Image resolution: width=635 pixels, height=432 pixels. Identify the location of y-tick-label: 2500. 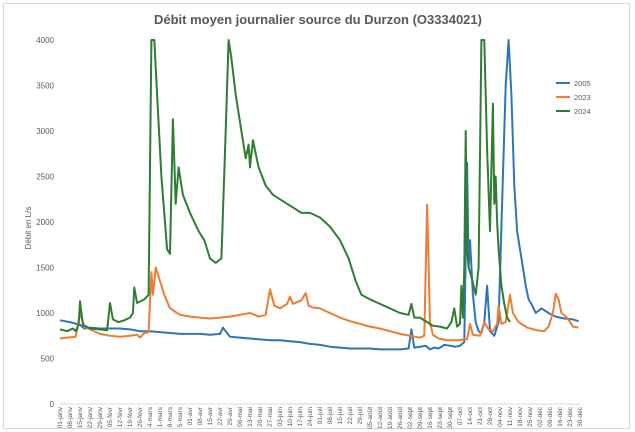
(45, 177).